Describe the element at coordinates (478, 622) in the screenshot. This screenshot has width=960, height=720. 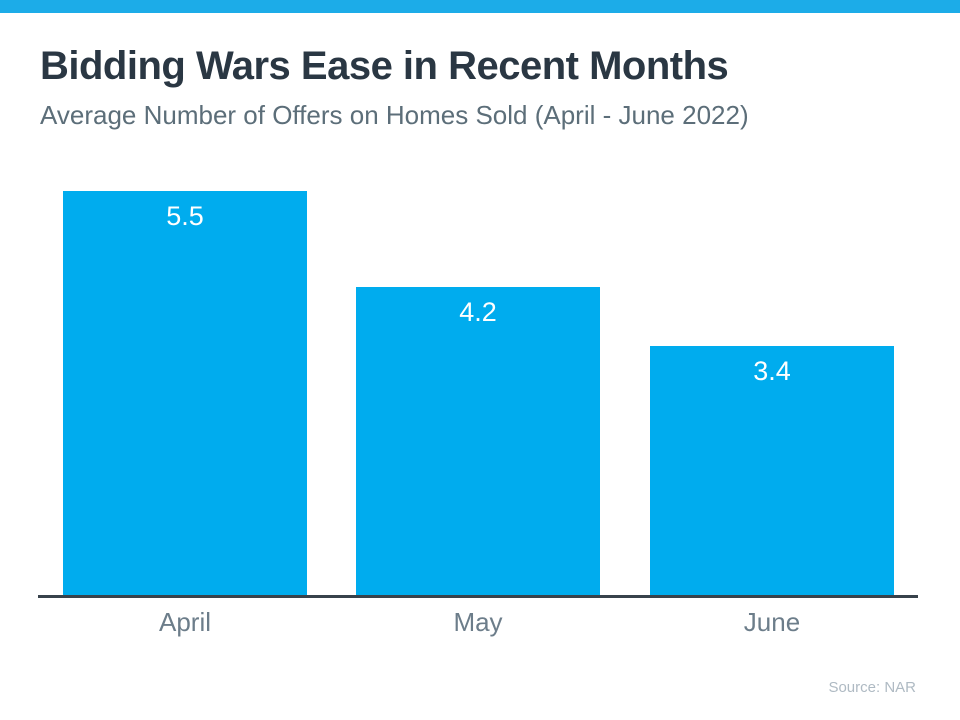
I see `category-label-may: May` at that location.